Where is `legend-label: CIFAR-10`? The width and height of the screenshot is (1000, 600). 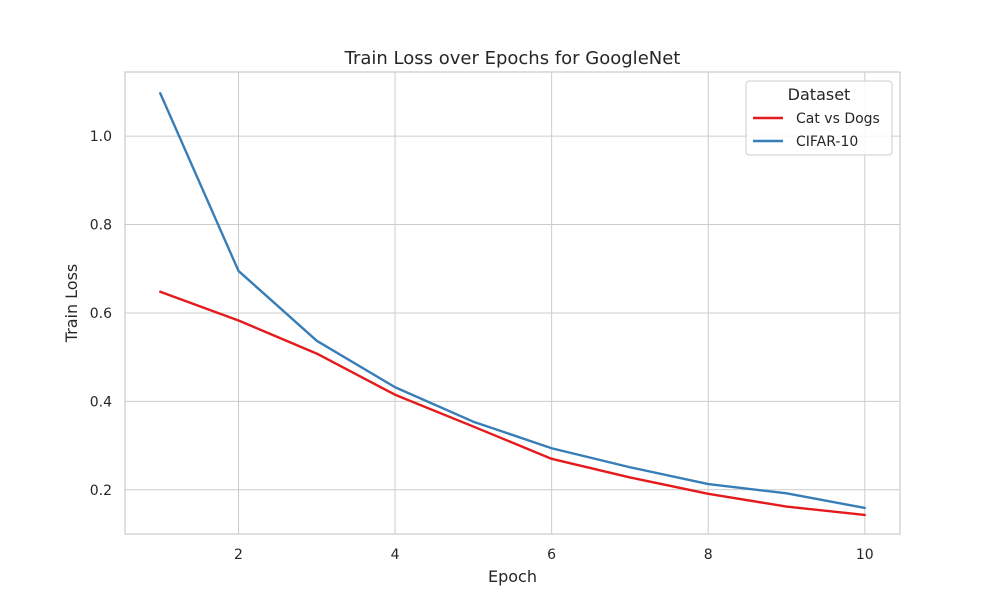 legend-label: CIFAR-10 is located at coordinates (827, 142).